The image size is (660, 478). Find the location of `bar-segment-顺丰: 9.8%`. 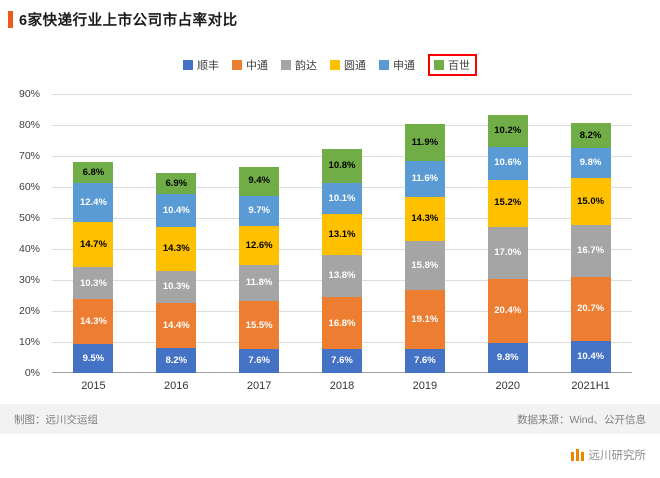

bar-segment-顺丰: 9.8% is located at coordinates (507, 357).